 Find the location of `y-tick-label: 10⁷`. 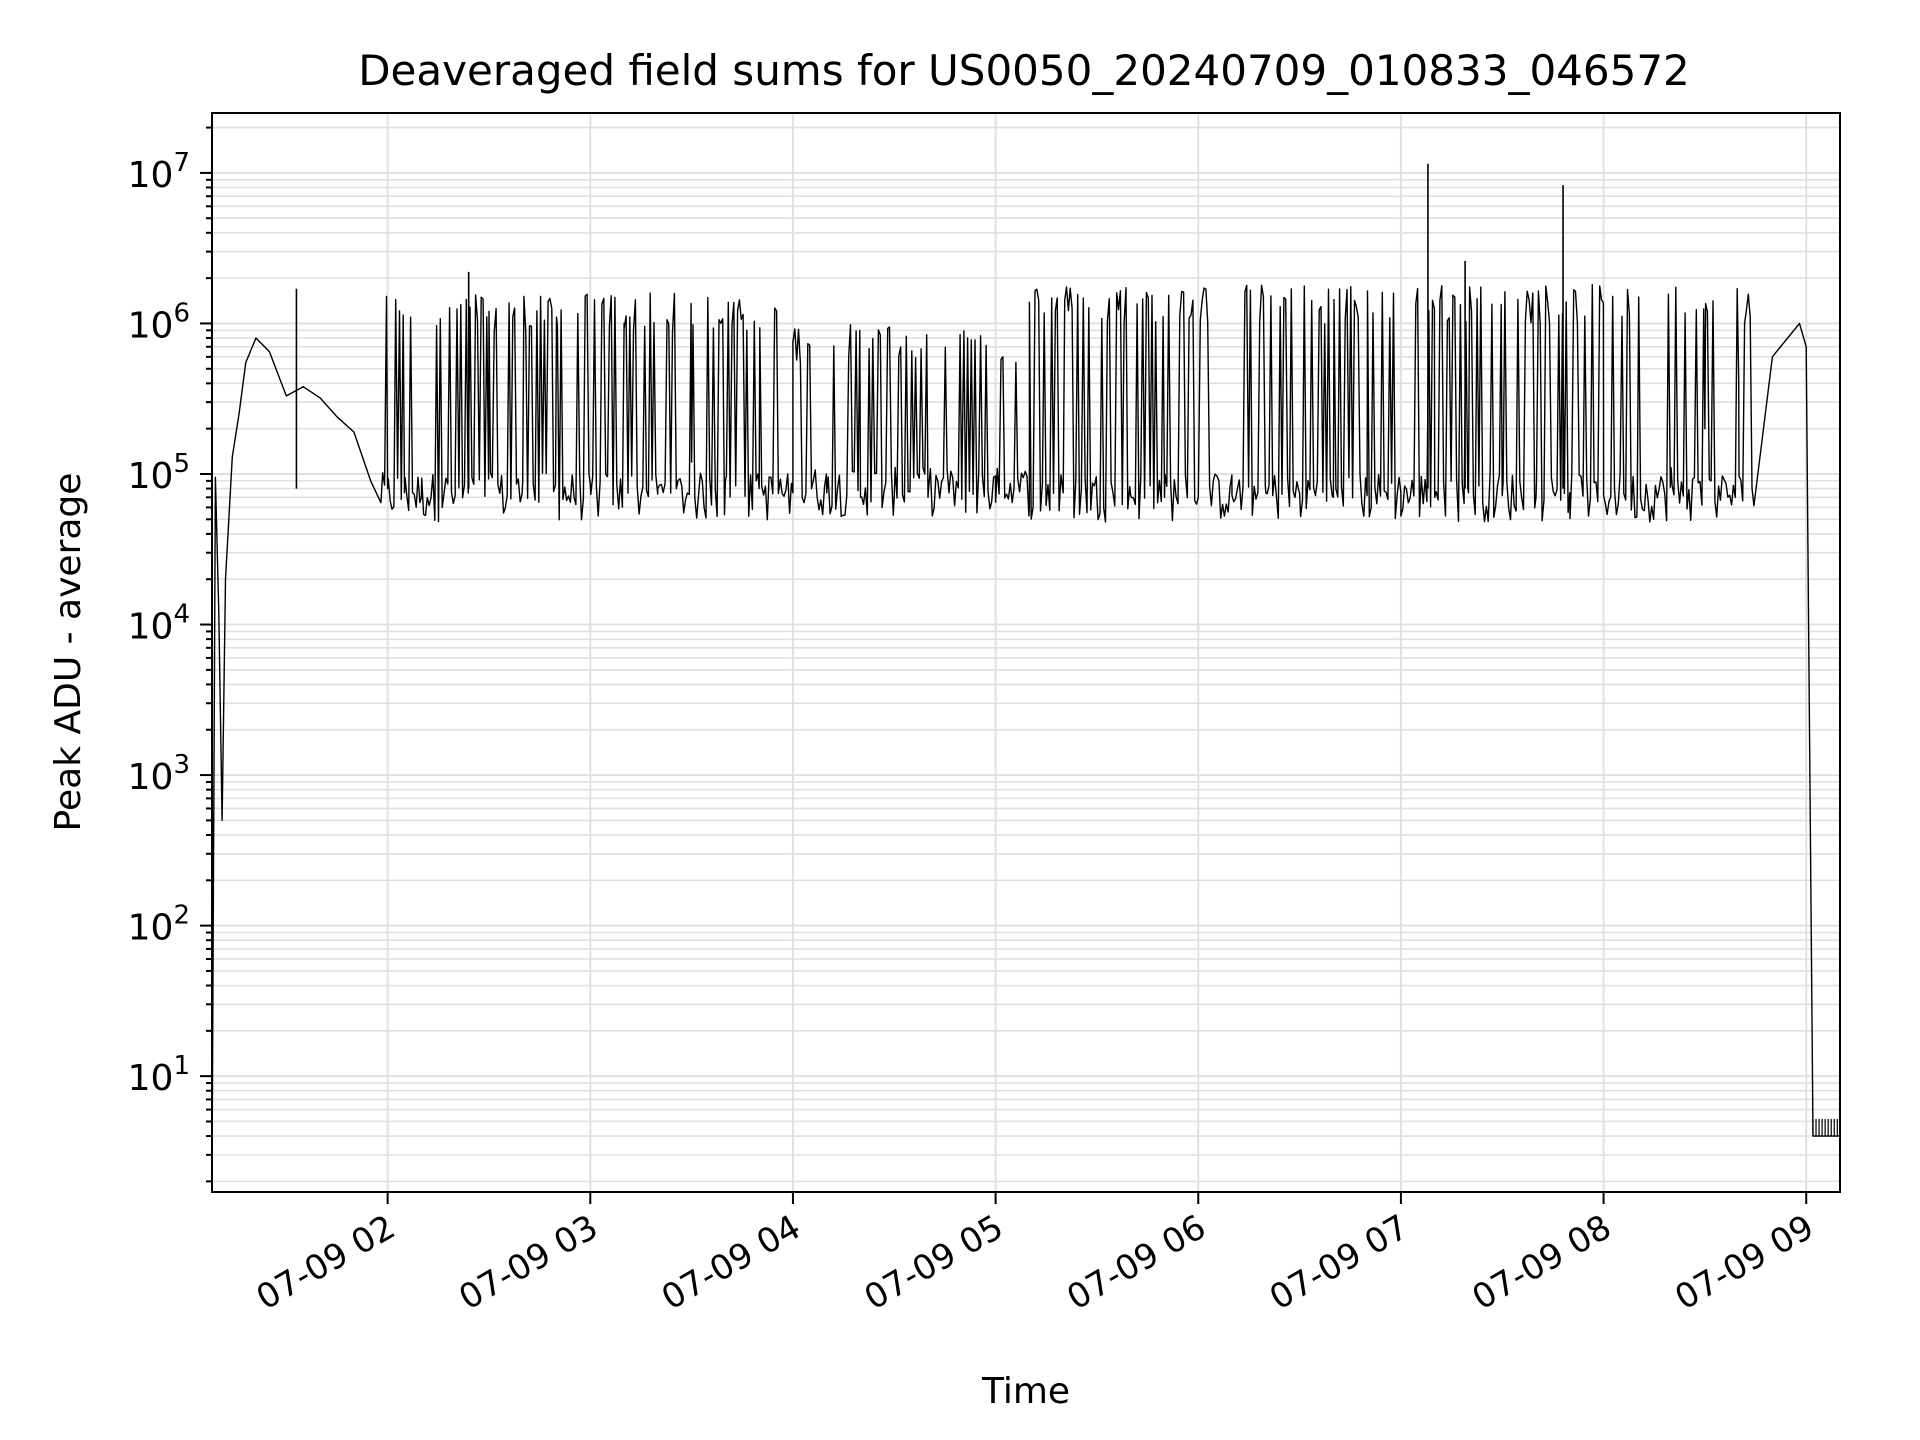

y-tick-label: 10⁷ is located at coordinates (159, 172).